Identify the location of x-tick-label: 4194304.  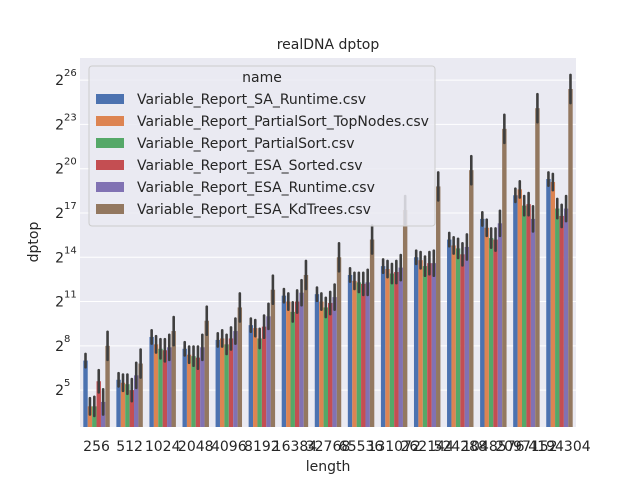
(559, 447).